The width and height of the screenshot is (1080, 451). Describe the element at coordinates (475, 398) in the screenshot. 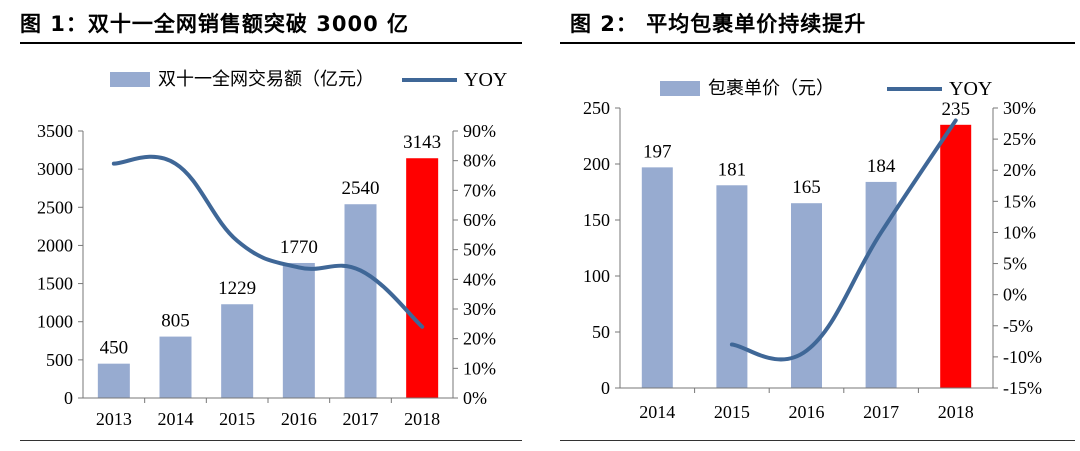

I see `chart1-right-tick-0%: 0%` at that location.